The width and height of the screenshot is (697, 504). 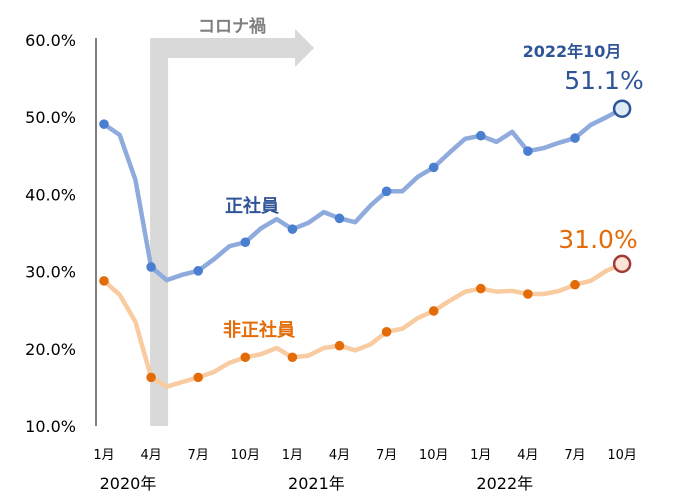 What do you see at coordinates (50, 349) in the screenshot?
I see `y-tick-label: 20.0%` at bounding box center [50, 349].